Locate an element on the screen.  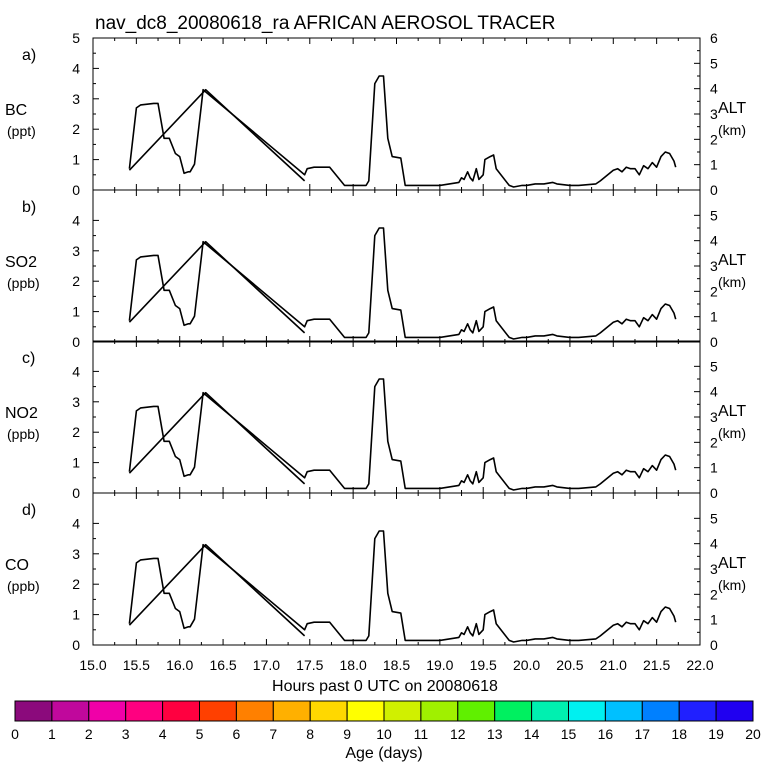
colorbar-tick-label: 12 is located at coordinates (458, 734).